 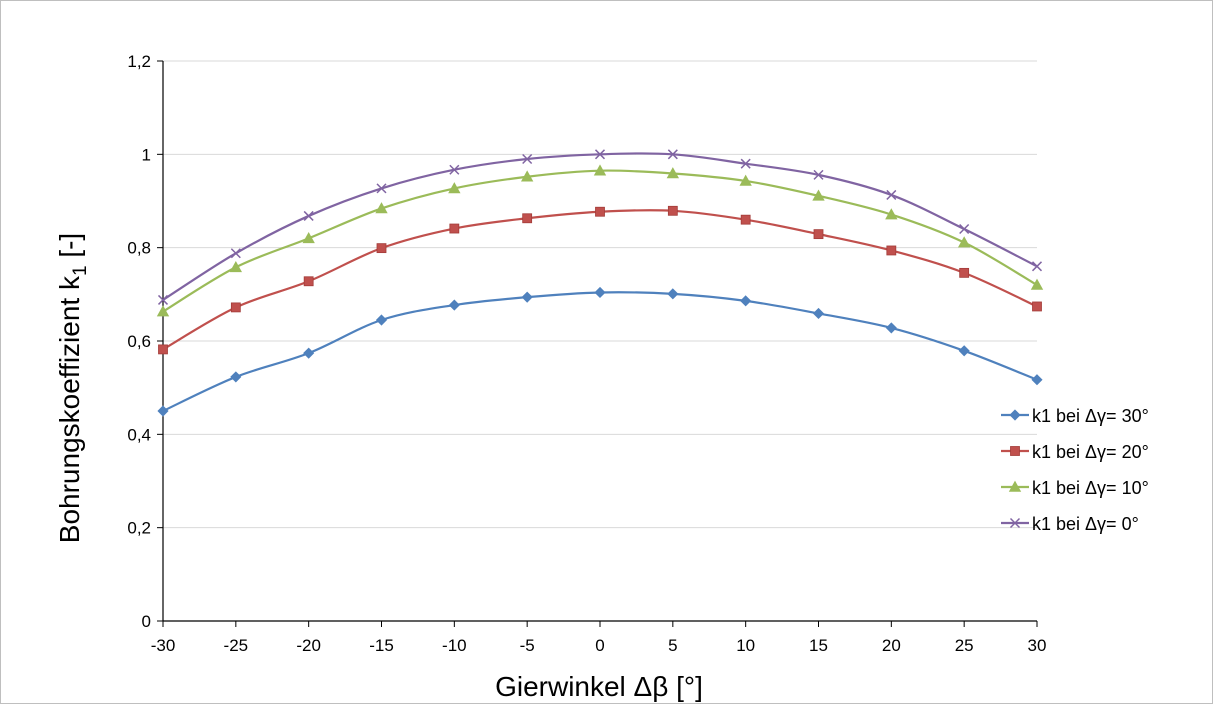 I want to click on x-tick-label: 5, so click(x=672, y=645).